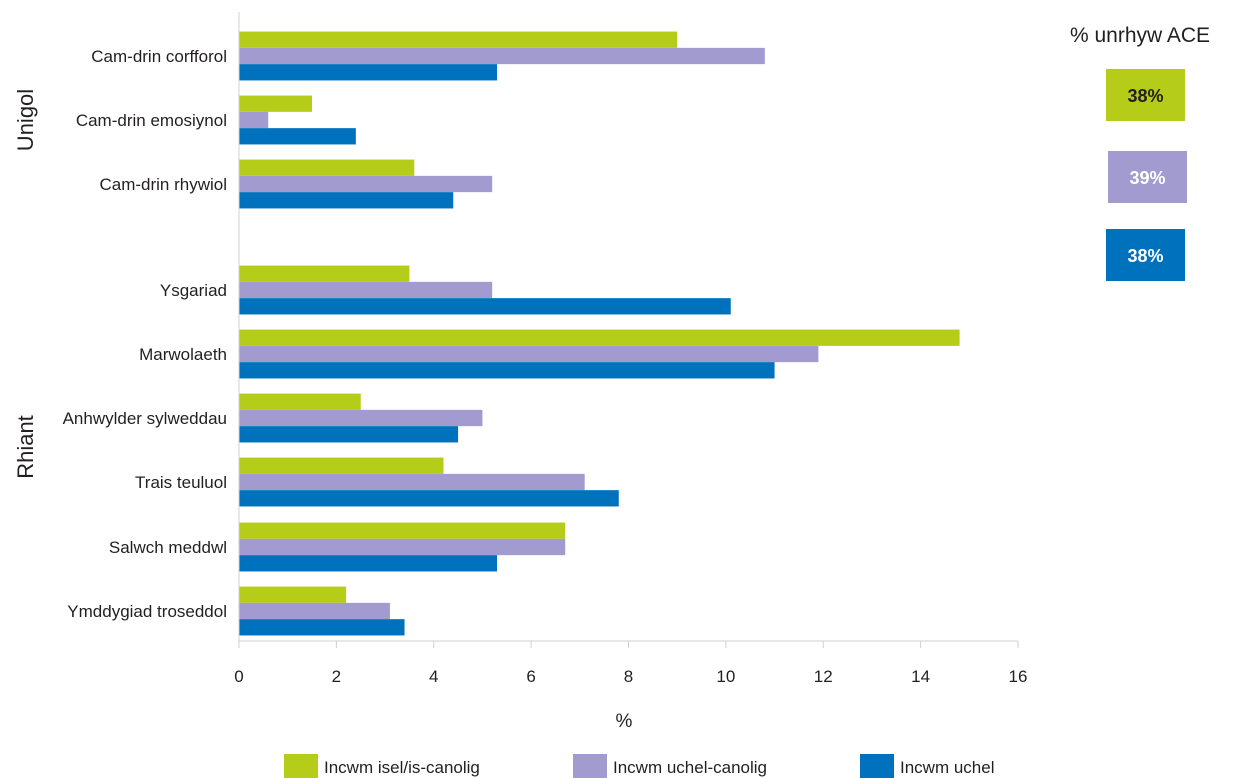 The height and width of the screenshot is (778, 1239). Describe the element at coordinates (181, 482) in the screenshot. I see `category-label: Trais teuluol` at that location.